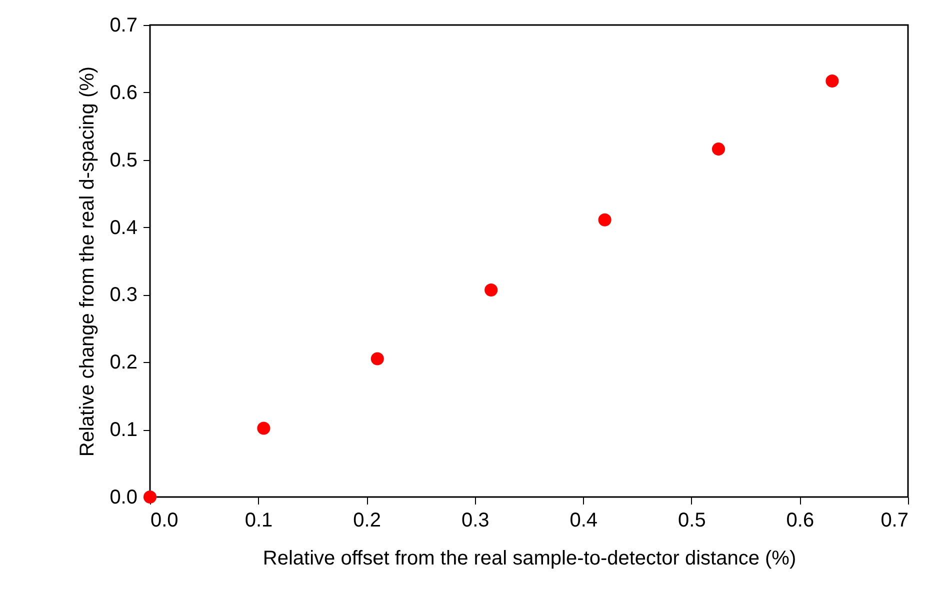  What do you see at coordinates (692, 521) in the screenshot?
I see `x-tick-label: 0.5` at bounding box center [692, 521].